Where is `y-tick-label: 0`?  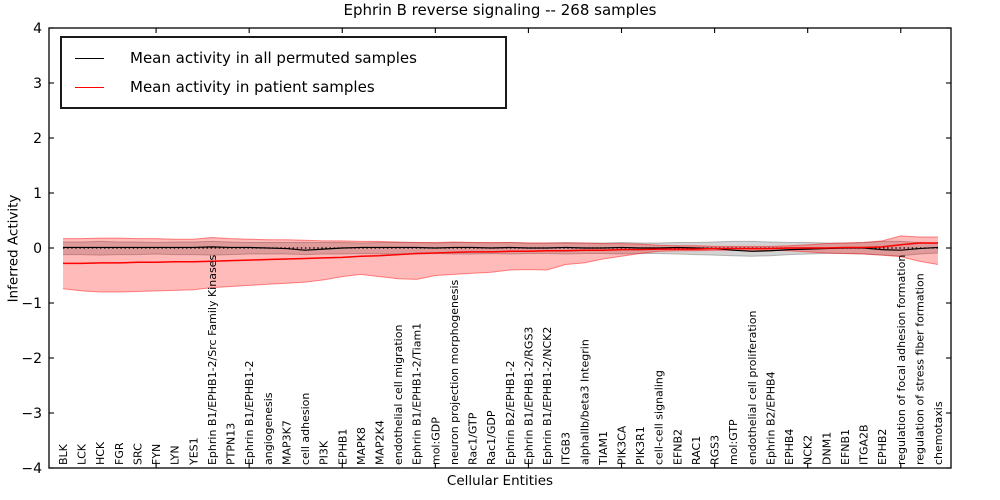
y-tick-label: 0 is located at coordinates (37, 249).